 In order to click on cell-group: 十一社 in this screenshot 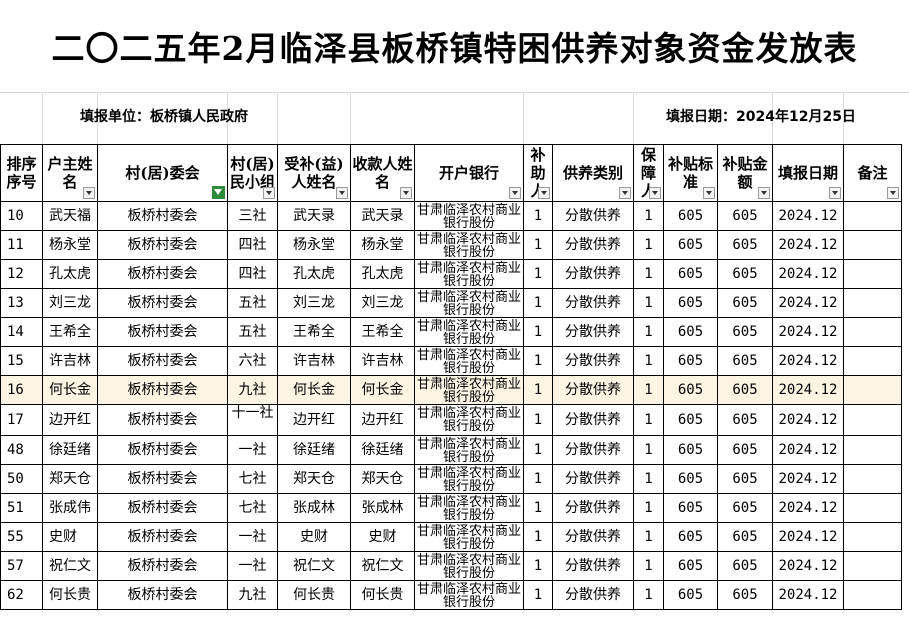, I will do `click(252, 420)`.